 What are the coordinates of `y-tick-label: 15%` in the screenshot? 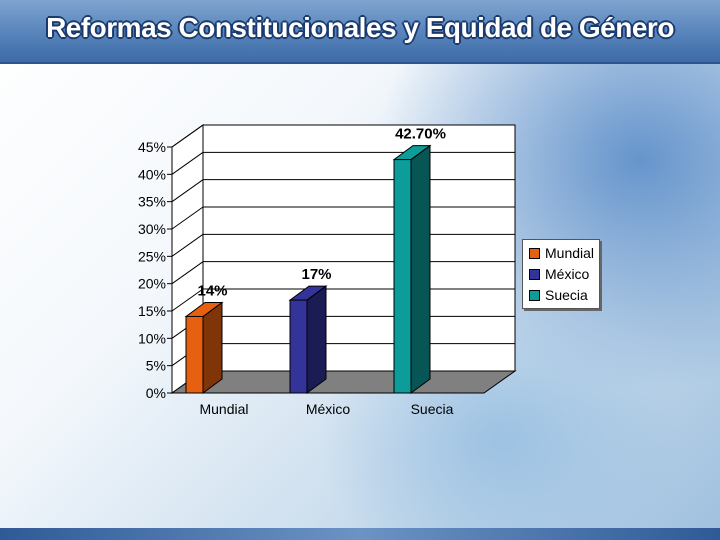 It's located at (152, 311).